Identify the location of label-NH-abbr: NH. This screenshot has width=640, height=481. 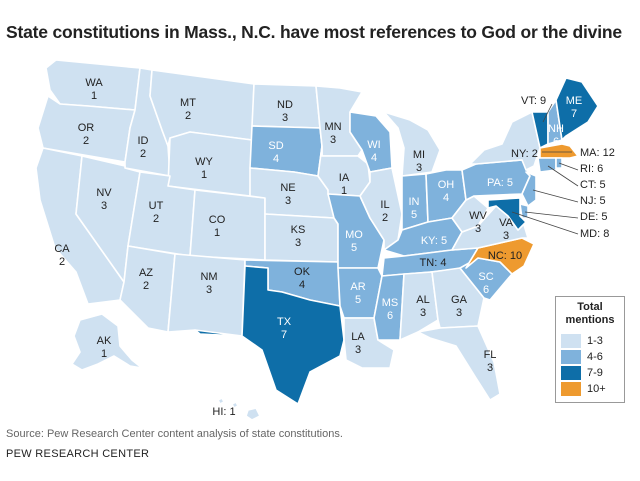
(556, 129).